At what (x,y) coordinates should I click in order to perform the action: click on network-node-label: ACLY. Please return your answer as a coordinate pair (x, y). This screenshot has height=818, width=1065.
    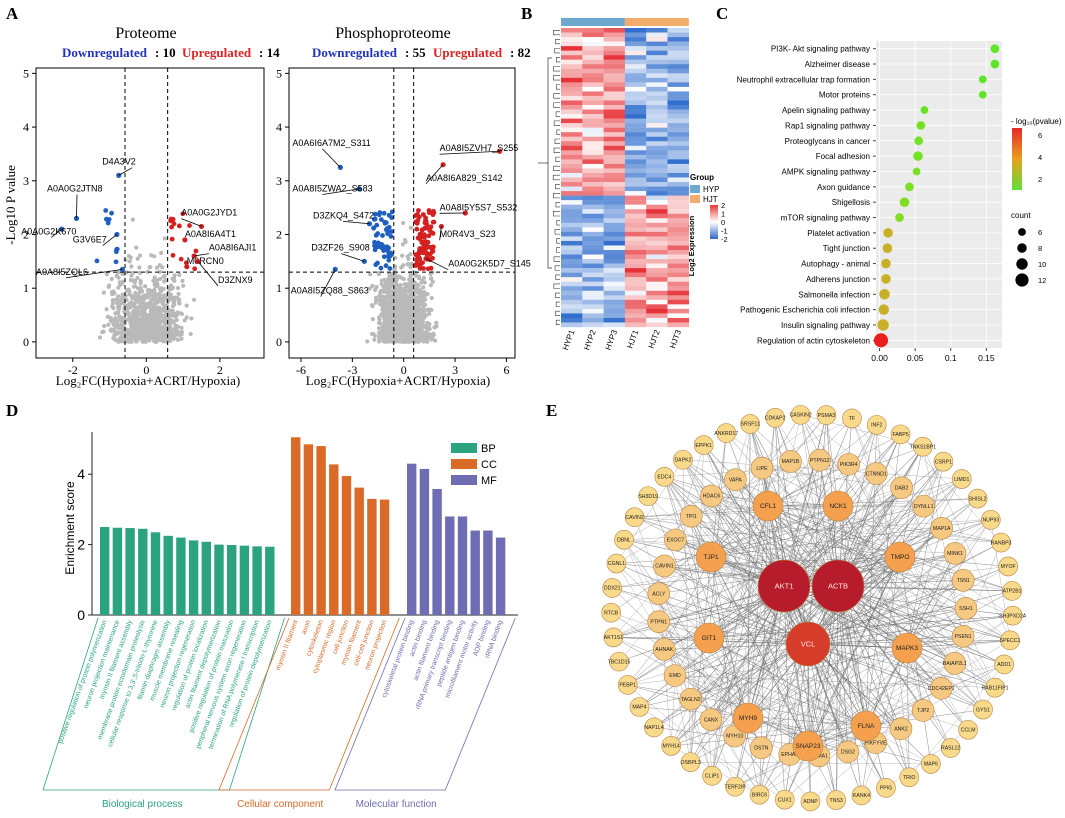
    Looking at the image, I should click on (659, 594).